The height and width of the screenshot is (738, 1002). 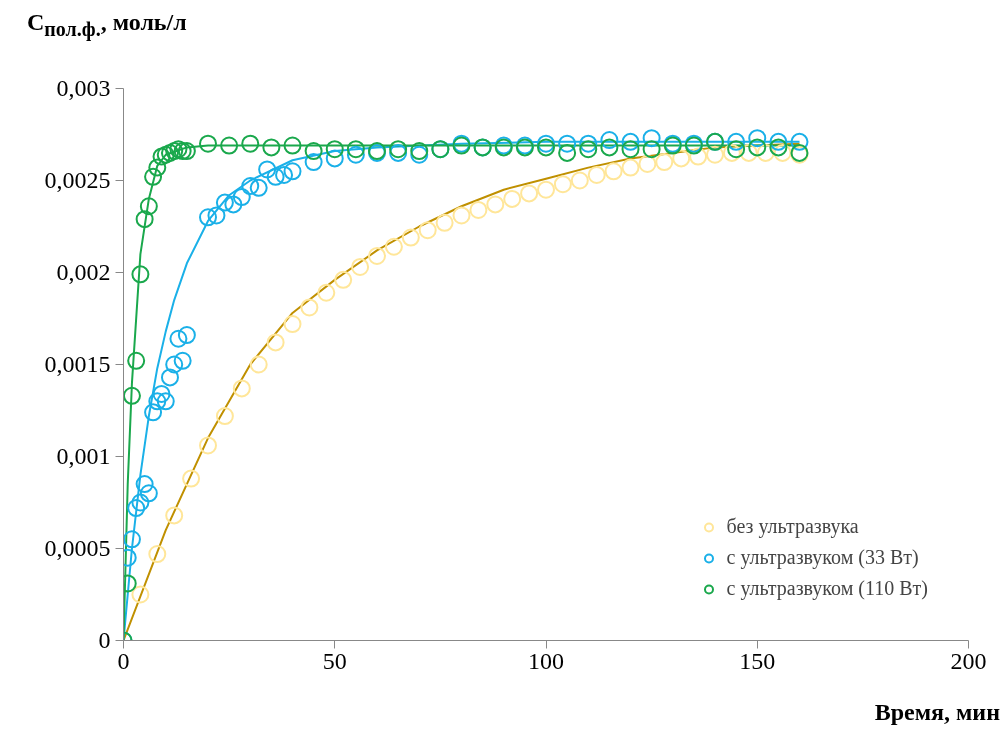 I want to click on y-tick-label: 0,001, so click(x=83, y=456).